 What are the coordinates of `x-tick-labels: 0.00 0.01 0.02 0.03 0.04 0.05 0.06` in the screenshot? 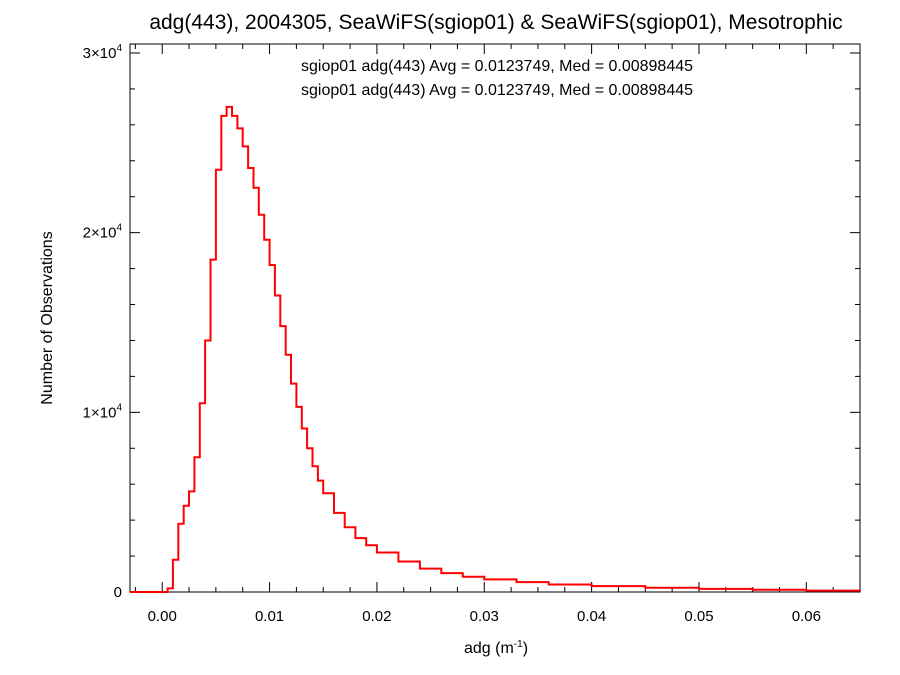 It's located at (484, 616).